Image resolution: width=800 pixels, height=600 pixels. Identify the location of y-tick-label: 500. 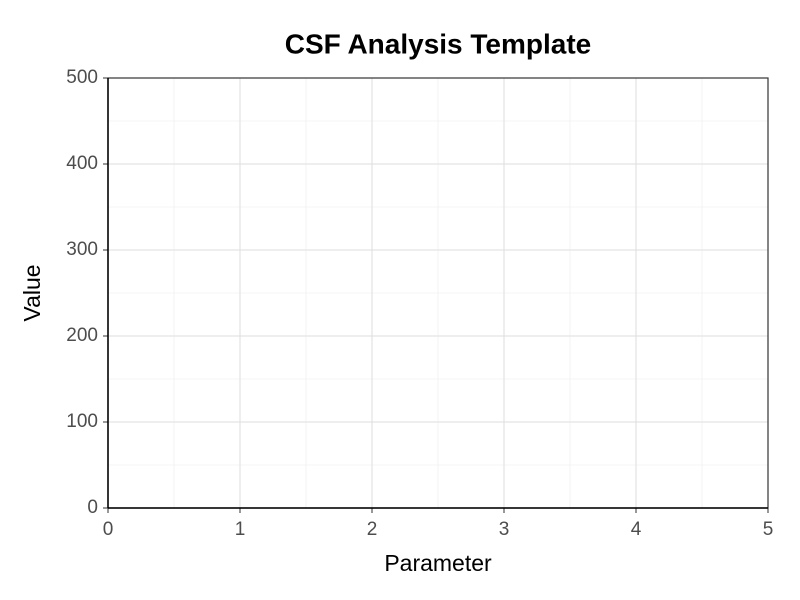
(82, 77).